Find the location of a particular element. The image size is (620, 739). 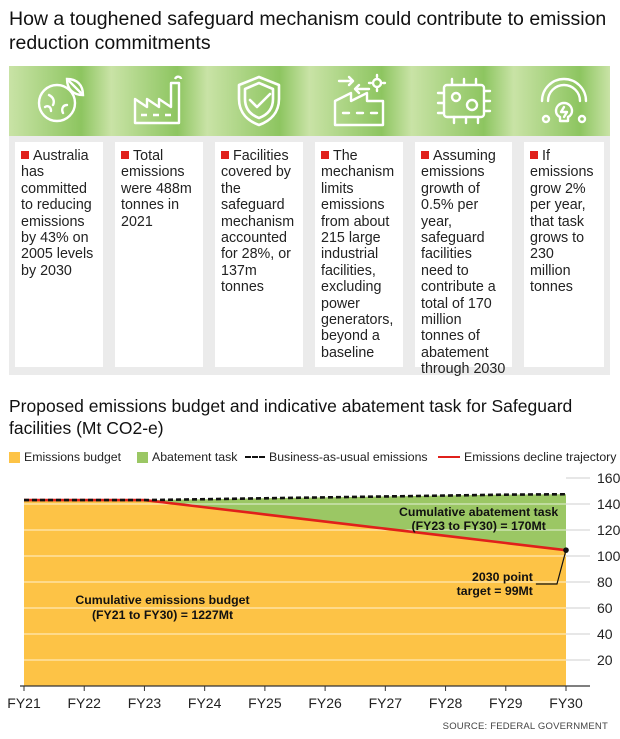

y-tick-label: 160 is located at coordinates (608, 478).